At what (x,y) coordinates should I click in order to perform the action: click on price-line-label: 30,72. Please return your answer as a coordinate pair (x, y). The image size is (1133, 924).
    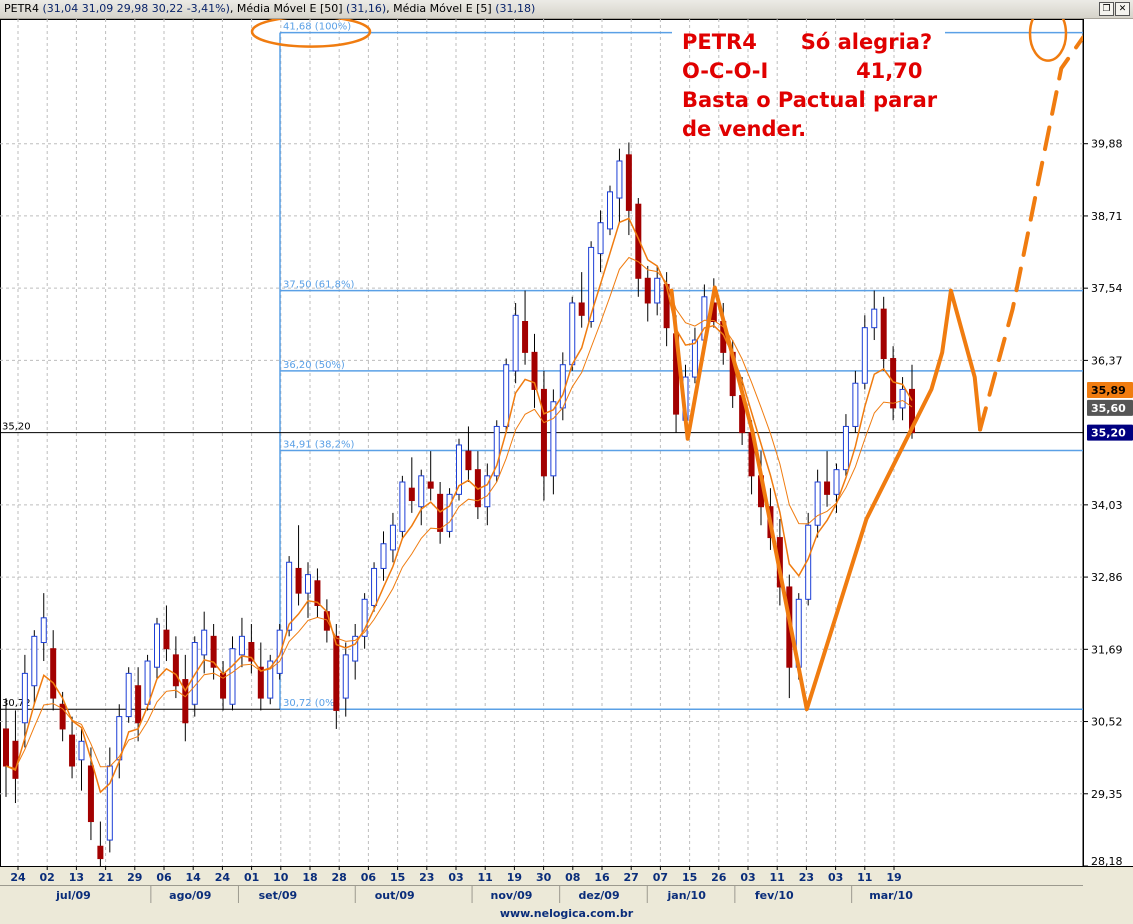
    Looking at the image, I should click on (16, 703).